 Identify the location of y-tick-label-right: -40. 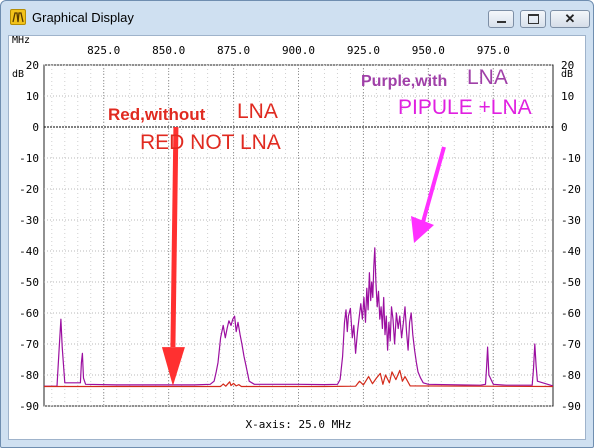
(571, 251).